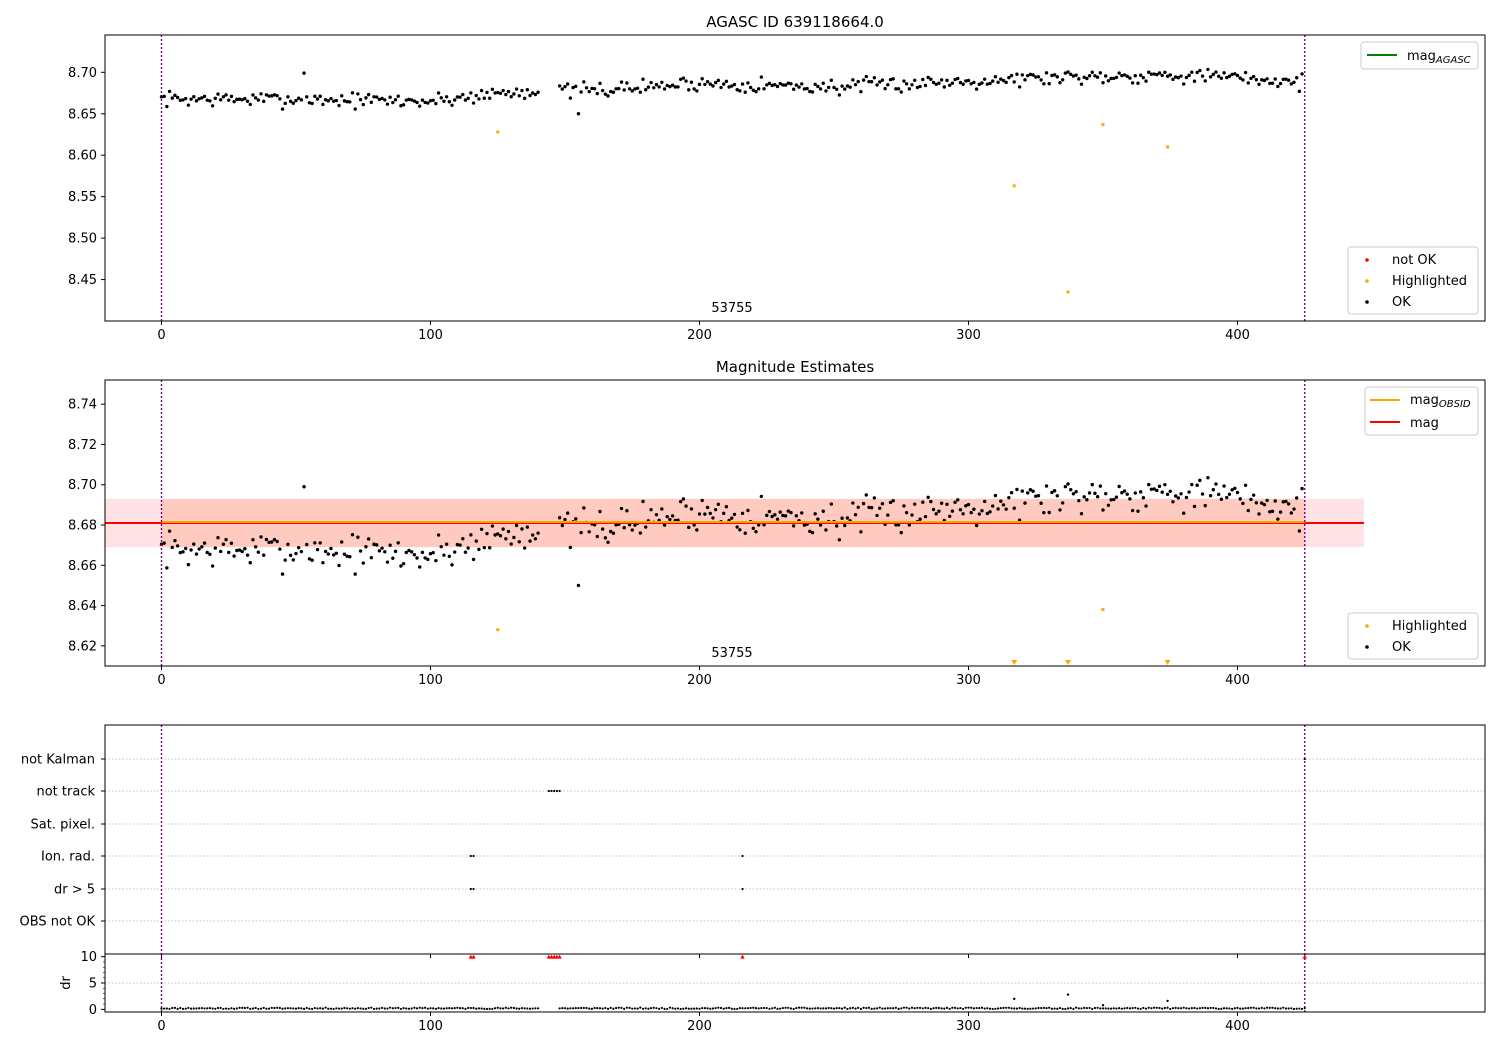  I want to click on flag-row-label: dr > 5, so click(74, 890).